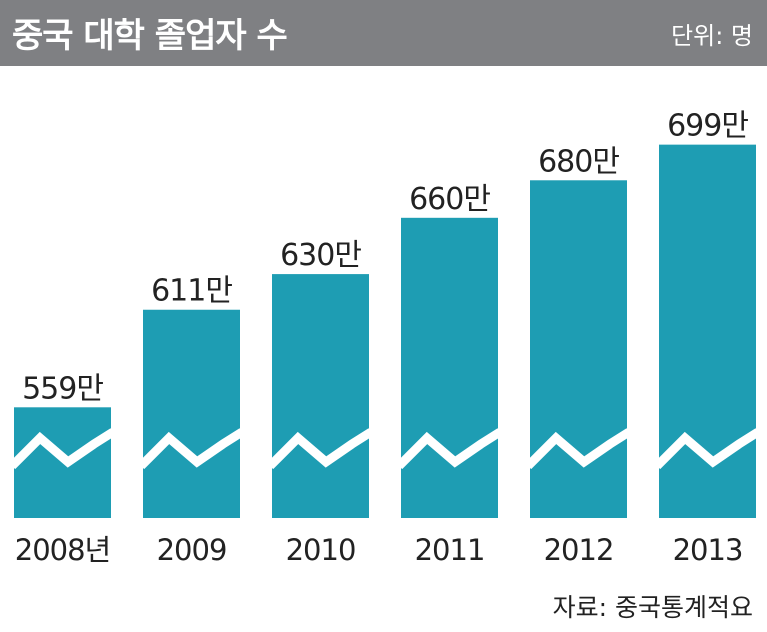  I want to click on category-label-1: 2009, so click(192, 550).